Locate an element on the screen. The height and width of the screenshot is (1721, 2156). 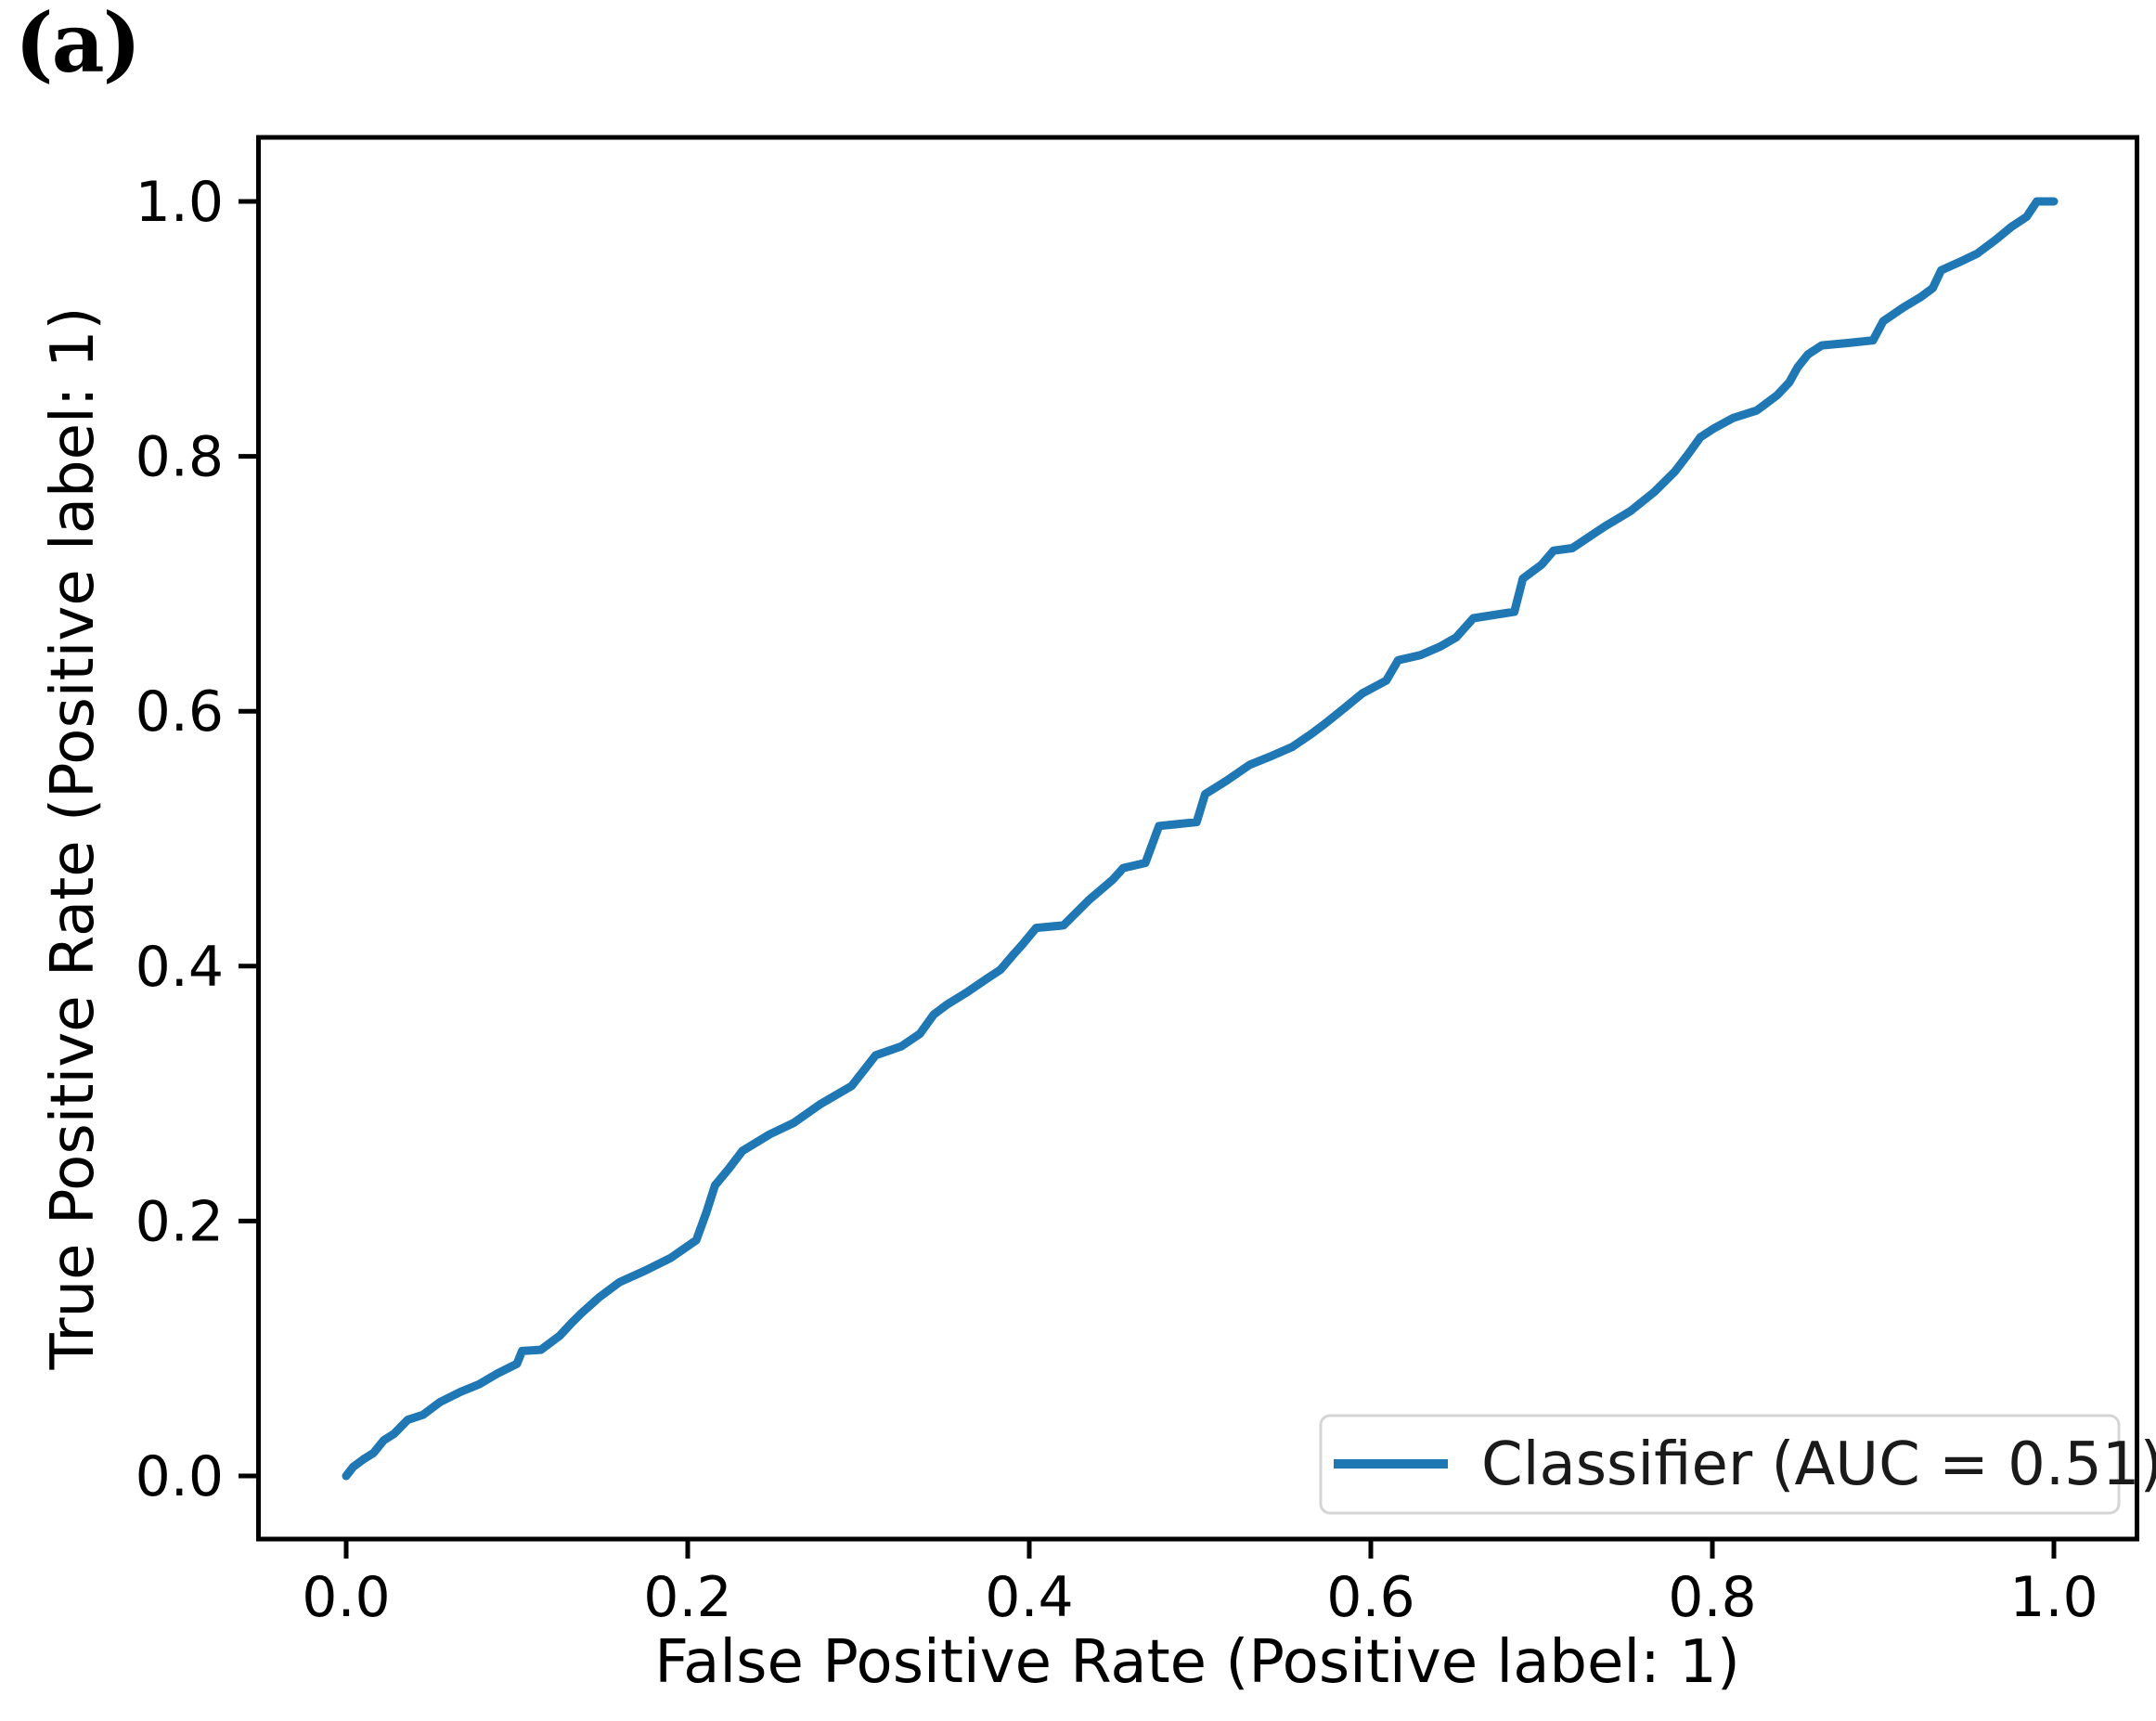
y-axis-ticks: 0.0 0.2 0.4 0.6 0.8 1.0 is located at coordinates (197, 839).